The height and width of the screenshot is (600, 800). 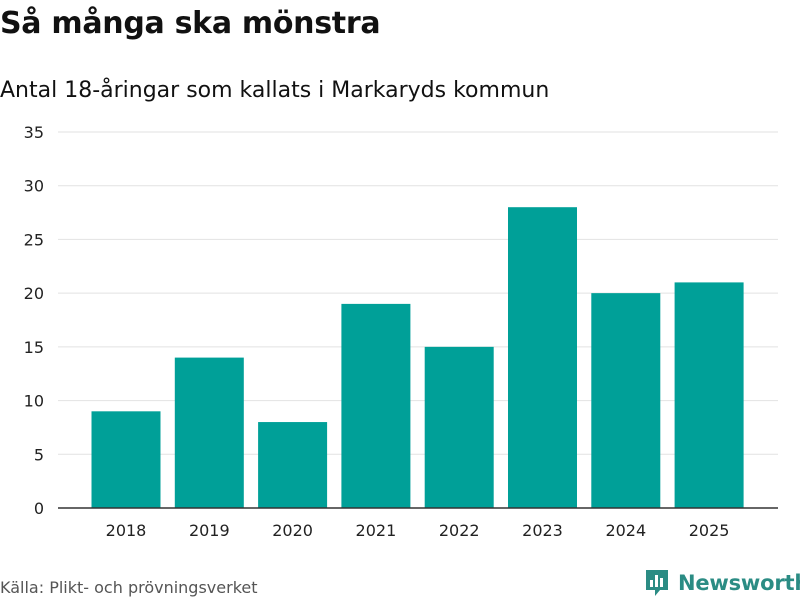 I want to click on brand-logo: Newsworthy, so click(x=722, y=583).